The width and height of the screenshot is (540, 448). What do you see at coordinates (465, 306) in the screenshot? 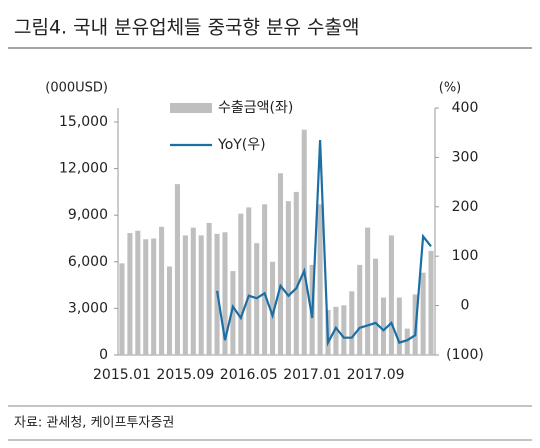
I see `y2-tick-label: 0` at bounding box center [465, 306].